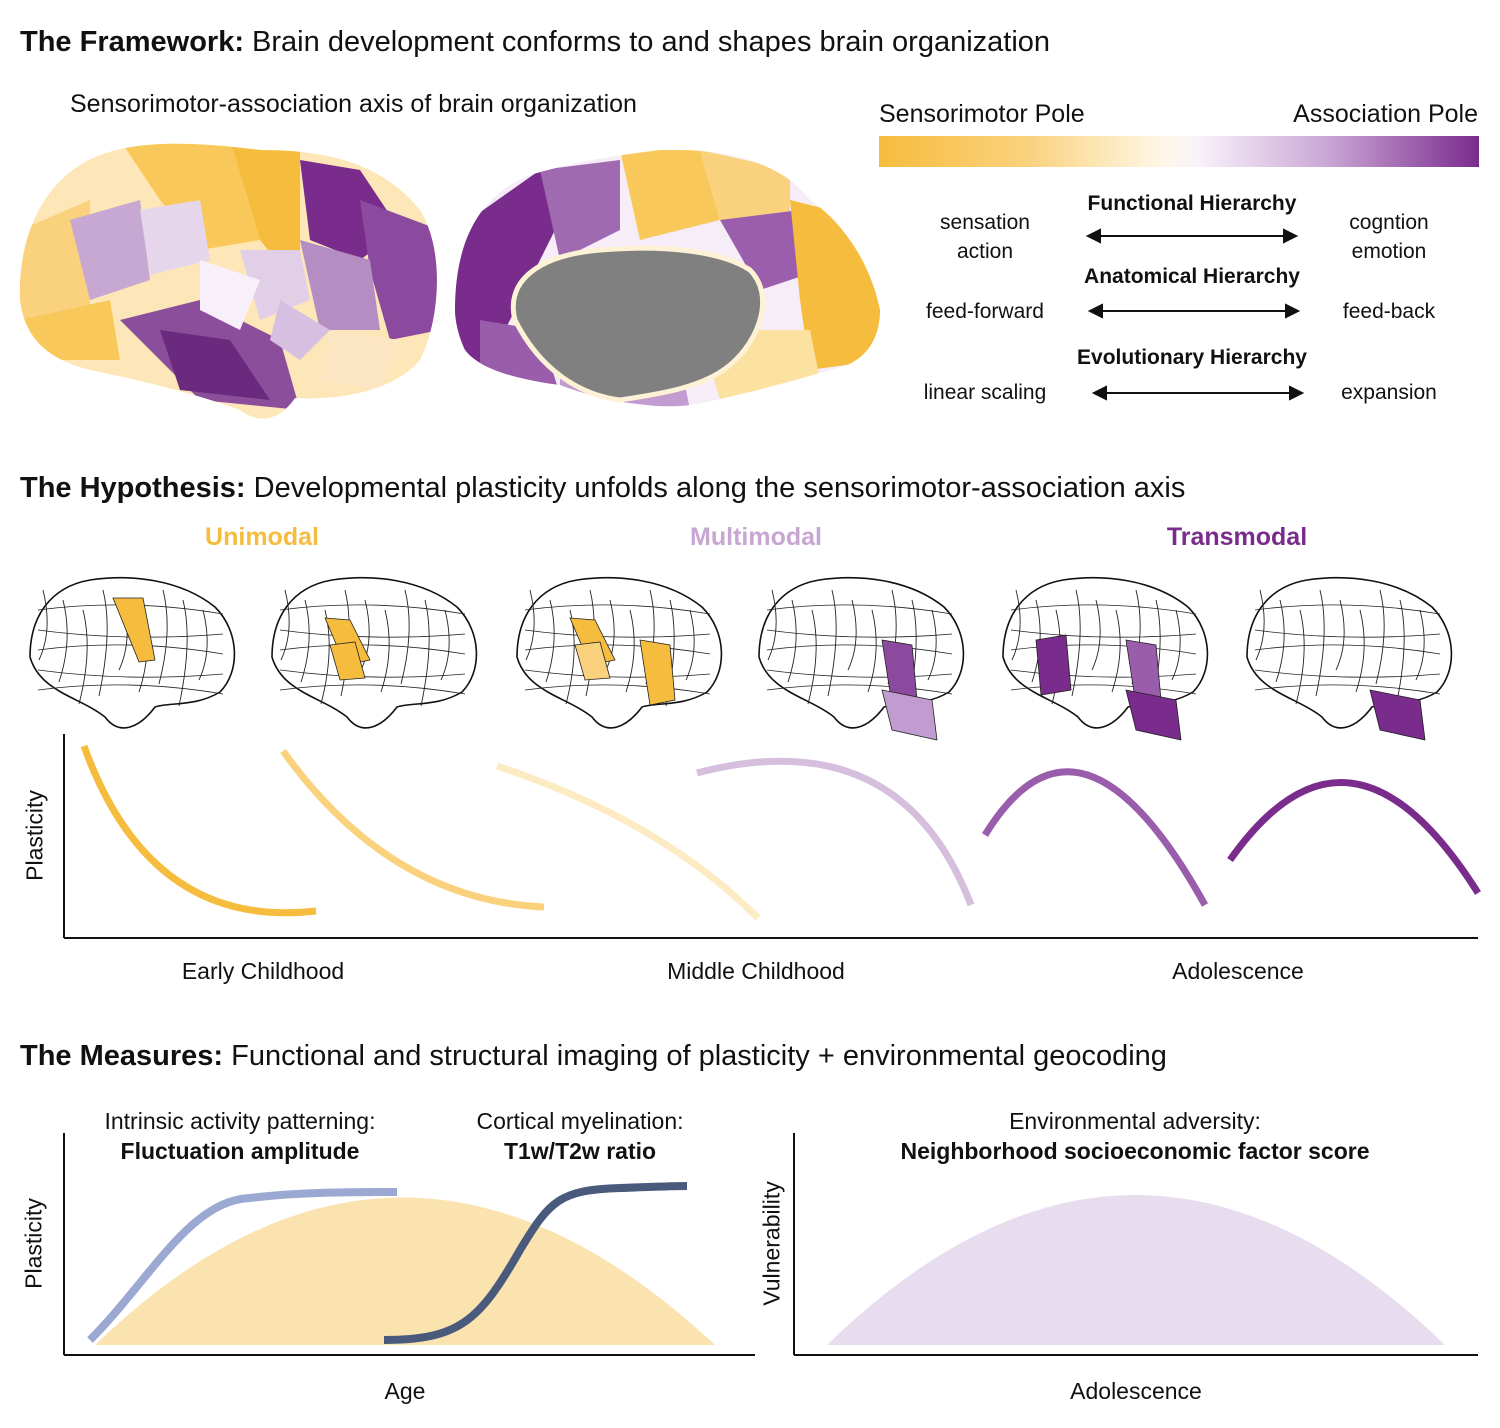 Image resolution: width=1500 pixels, height=1428 pixels. Describe the element at coordinates (1385, 114) in the screenshot. I see `association-pole-label: Association Pole` at that location.